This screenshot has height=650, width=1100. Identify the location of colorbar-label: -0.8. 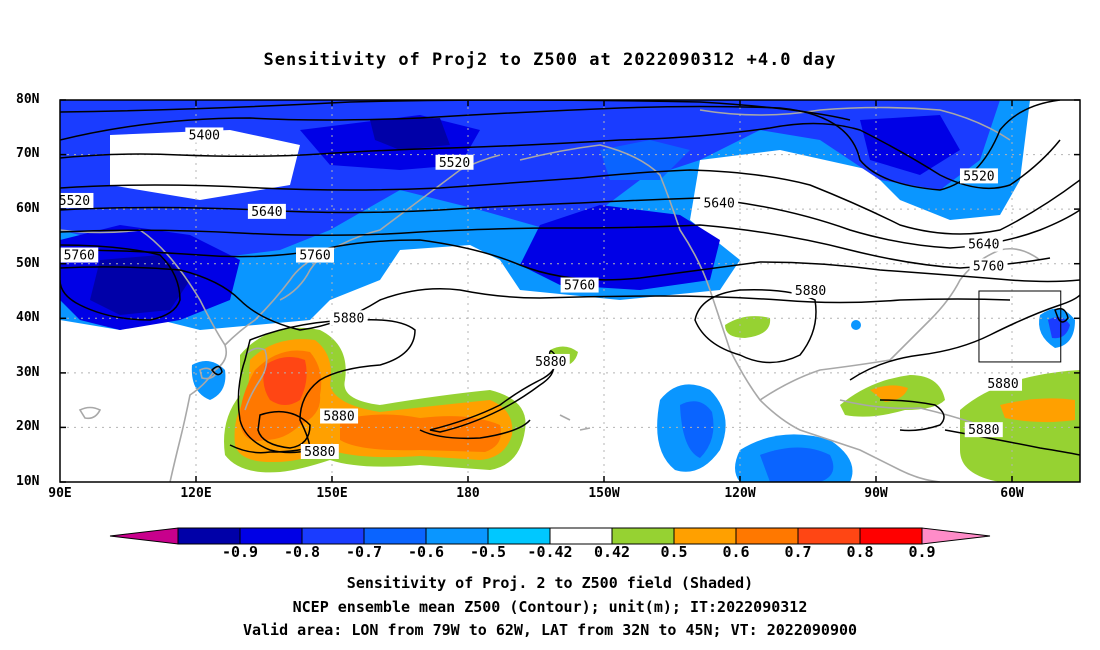
(302, 552).